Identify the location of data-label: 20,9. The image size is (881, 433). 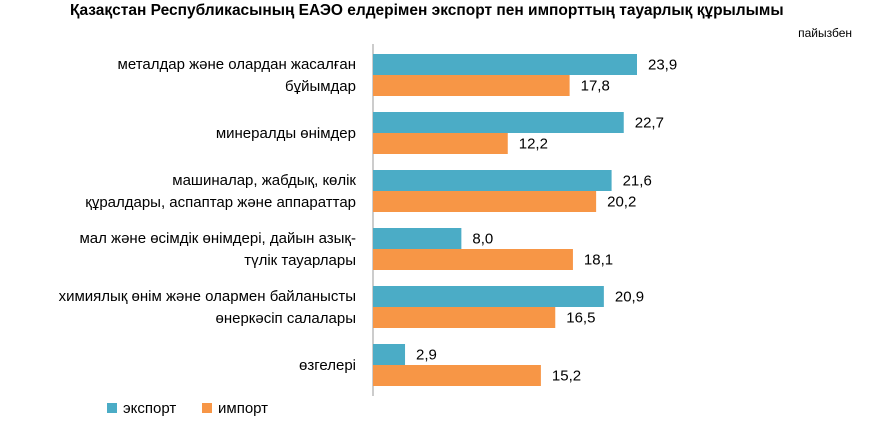
(629, 297).